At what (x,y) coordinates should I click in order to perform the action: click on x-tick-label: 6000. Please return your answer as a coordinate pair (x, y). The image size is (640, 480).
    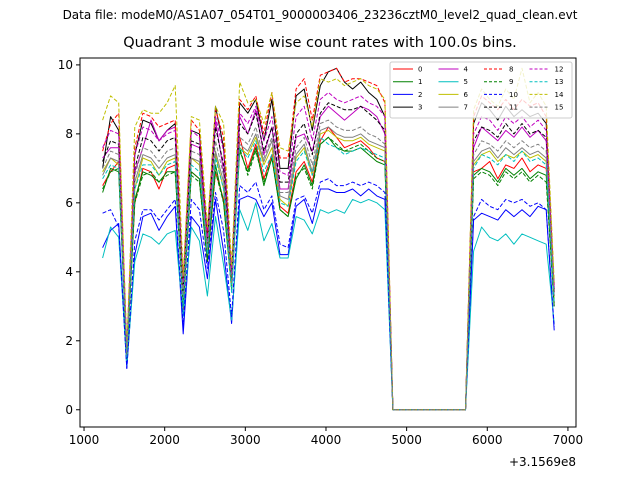
    Looking at the image, I should click on (487, 440).